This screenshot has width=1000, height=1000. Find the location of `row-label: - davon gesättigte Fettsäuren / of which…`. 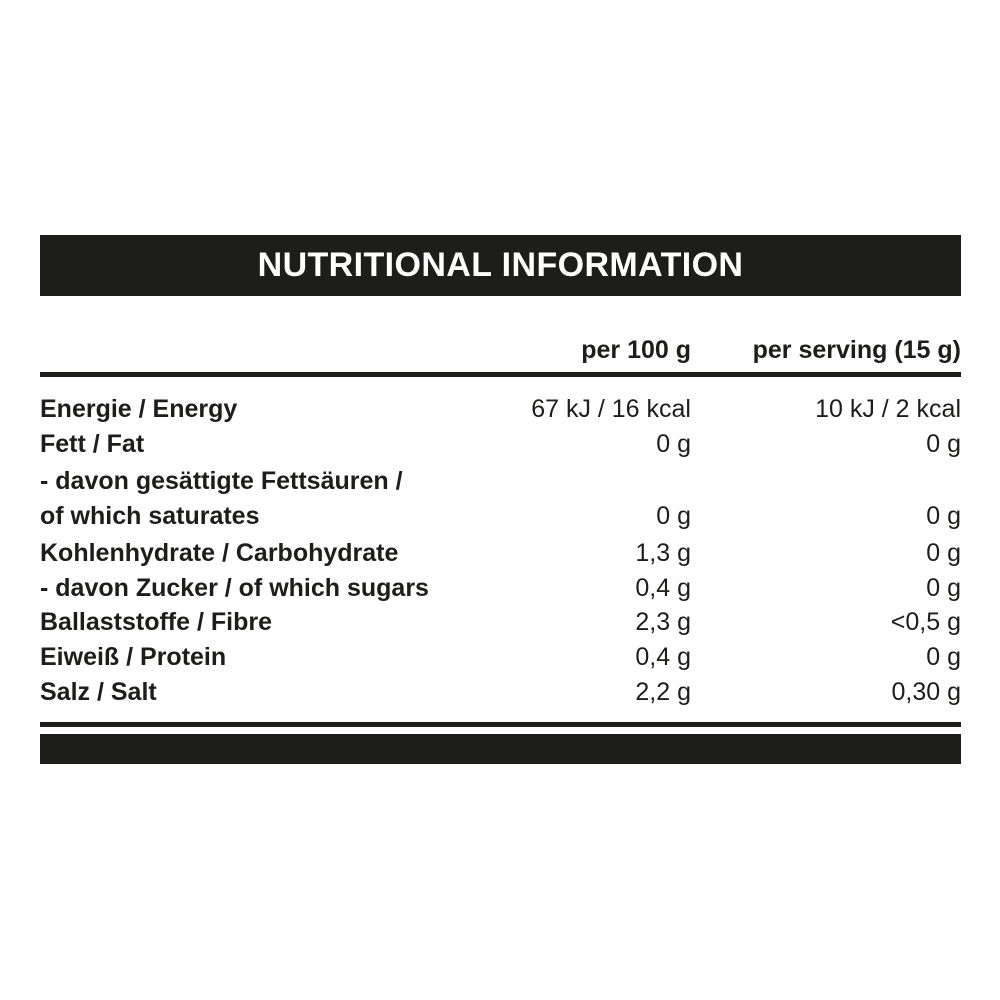

row-label: - davon gesättigte Fettsäuren / of which… is located at coordinates (221, 499).